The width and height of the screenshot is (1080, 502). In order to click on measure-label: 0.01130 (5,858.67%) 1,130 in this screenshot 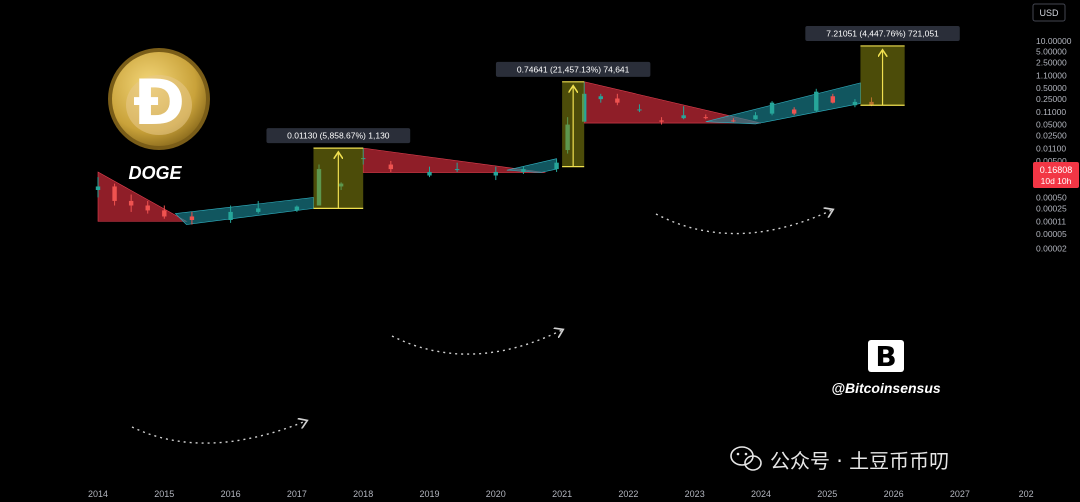, I will do `click(338, 136)`.